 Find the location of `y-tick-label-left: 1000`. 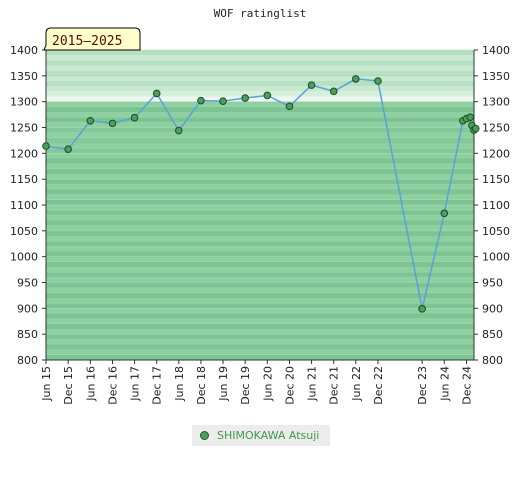

y-tick-label-left: 1000 is located at coordinates (24, 257).